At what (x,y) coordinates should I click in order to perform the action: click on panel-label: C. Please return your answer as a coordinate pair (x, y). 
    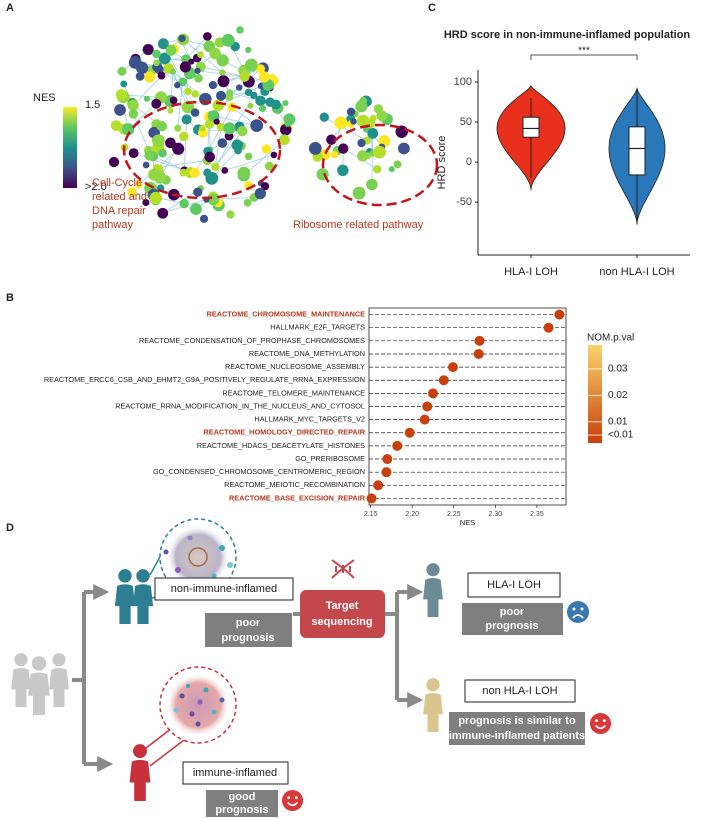
    Looking at the image, I should click on (432, 8).